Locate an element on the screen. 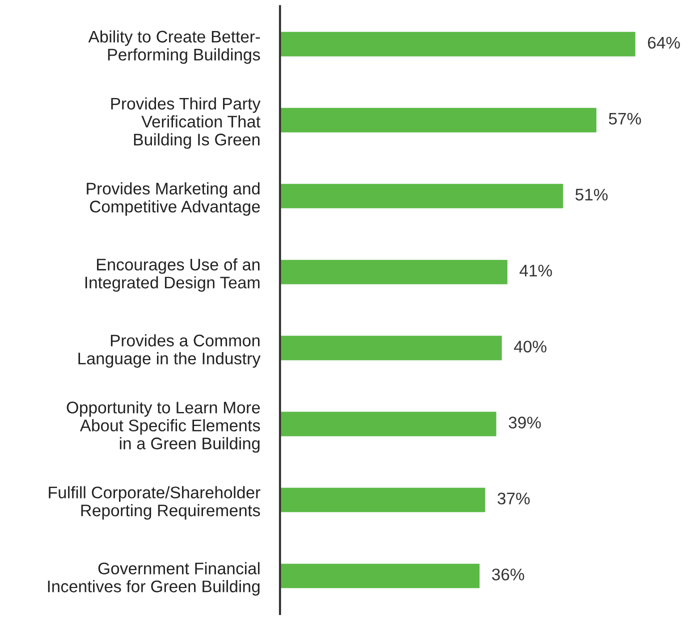 This screenshot has width=700, height=617. y-tick-label: Encourages Use of an Integrated Design Team is located at coordinates (172, 275).